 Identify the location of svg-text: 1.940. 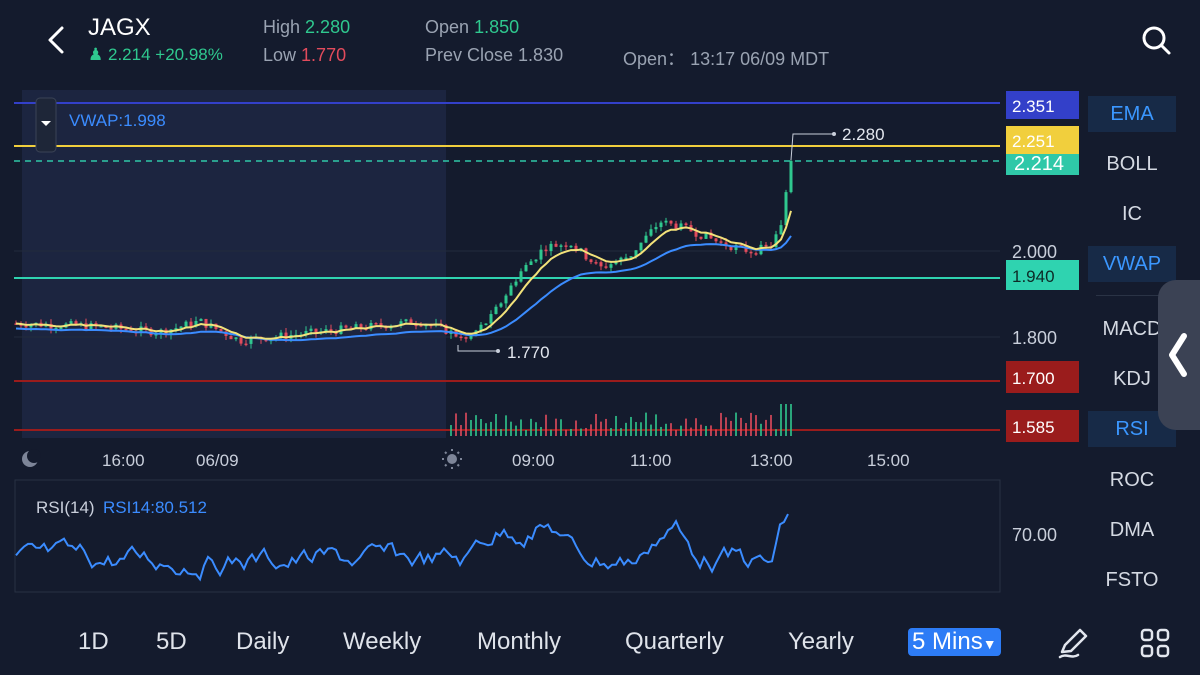
(1033, 276).